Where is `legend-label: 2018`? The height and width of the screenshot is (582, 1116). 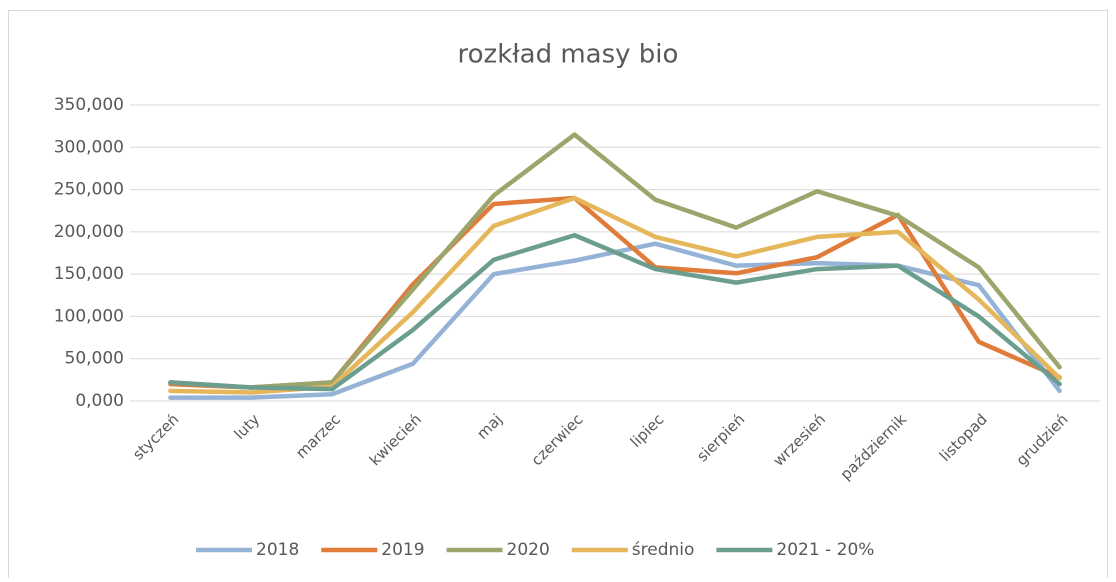
legend-label: 2018 is located at coordinates (277, 550).